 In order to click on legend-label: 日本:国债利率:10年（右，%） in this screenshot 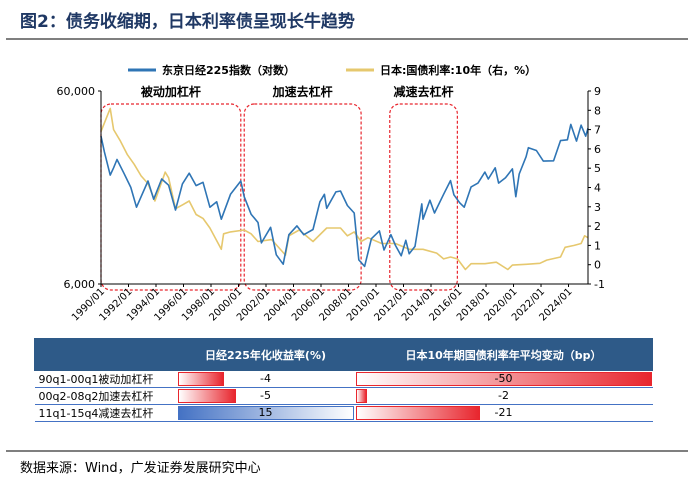, I will do `click(458, 70)`.